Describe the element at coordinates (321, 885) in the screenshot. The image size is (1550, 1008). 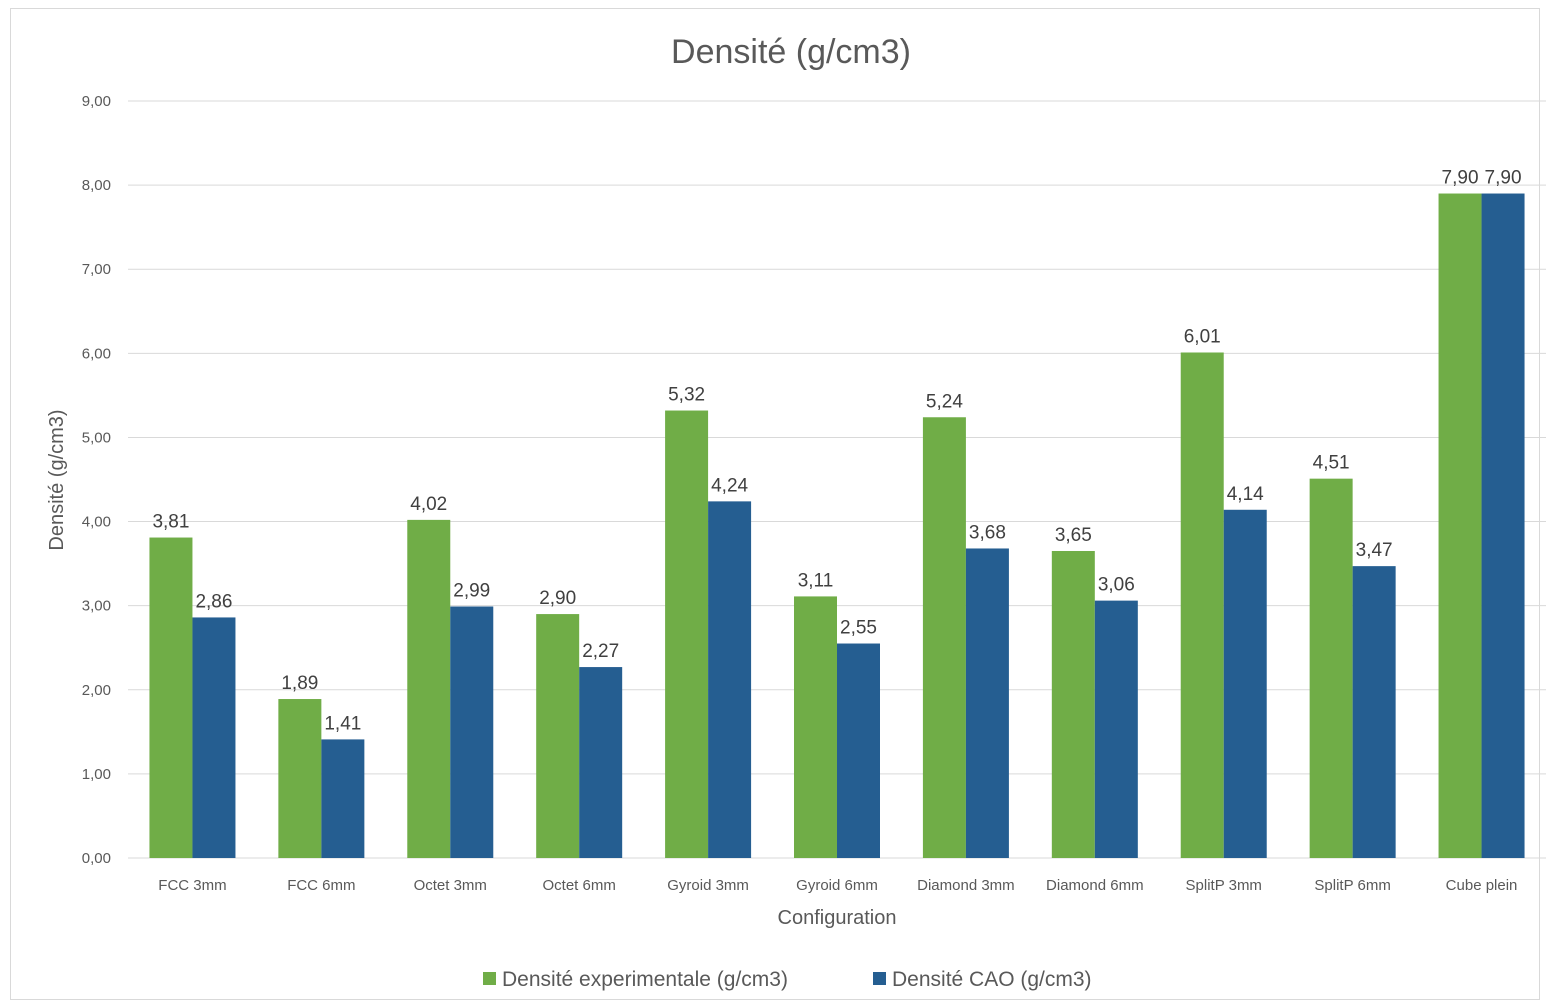
I see `x-tick-label: FCC 6mm` at that location.